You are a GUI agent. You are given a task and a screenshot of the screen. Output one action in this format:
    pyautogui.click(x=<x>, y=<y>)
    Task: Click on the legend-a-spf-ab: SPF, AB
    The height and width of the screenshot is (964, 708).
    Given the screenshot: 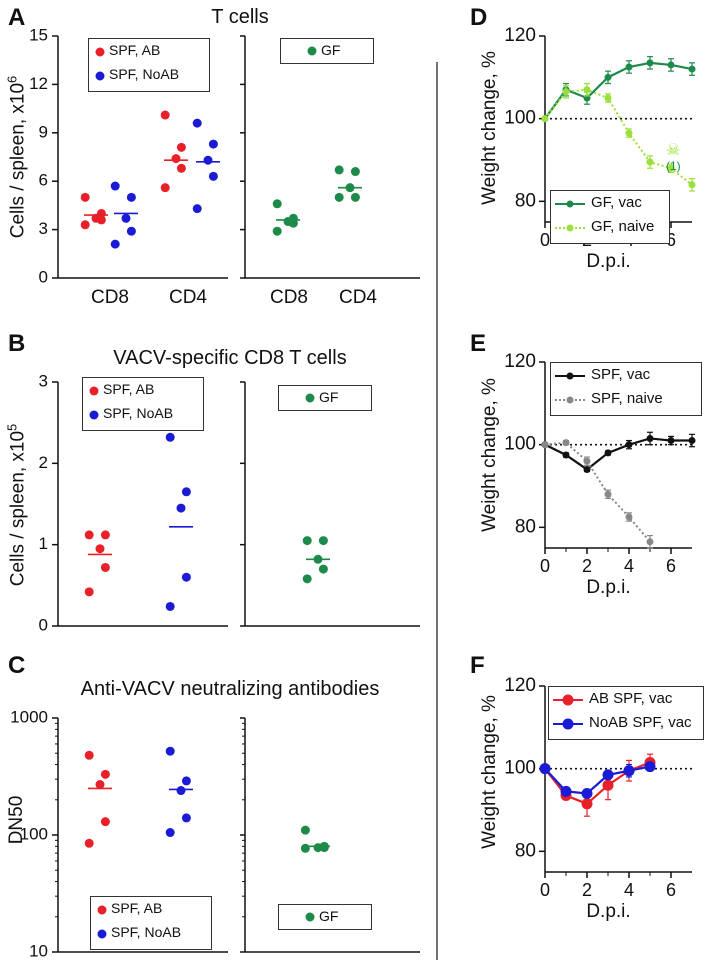 What is the action you would take?
    pyautogui.click(x=135, y=50)
    